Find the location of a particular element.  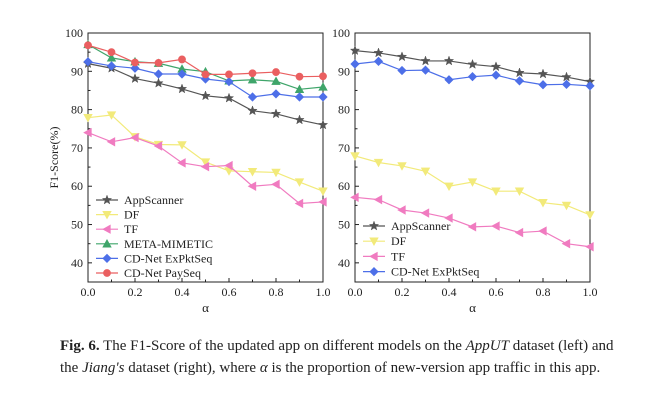

caption-dataset-1: AppUT is located at coordinates (487, 346).